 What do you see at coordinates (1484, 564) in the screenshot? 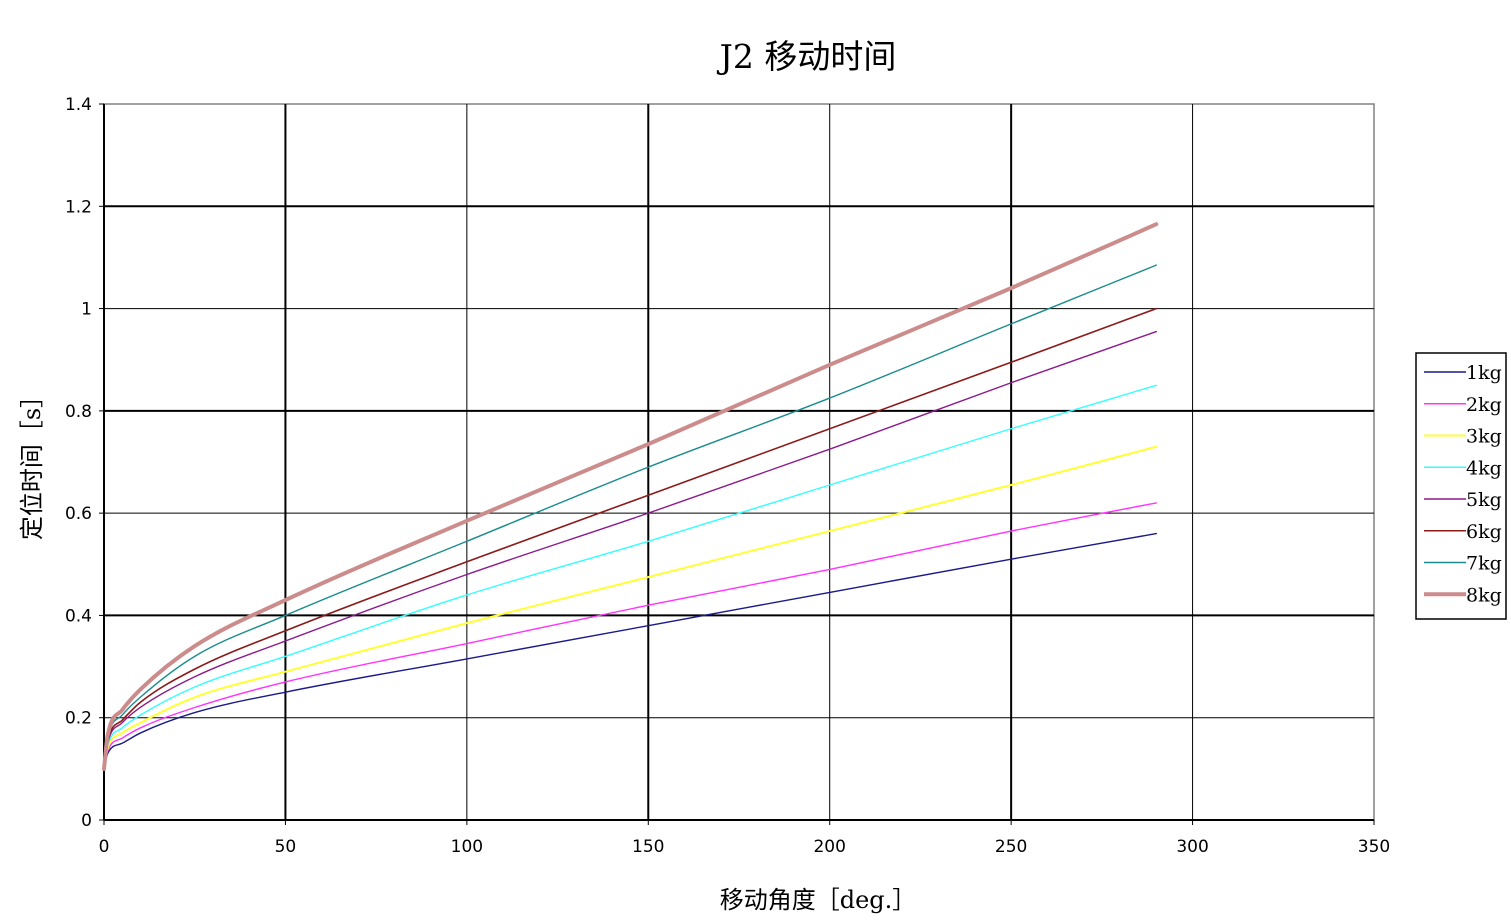
I see `legend-label-7kg: 7kg` at bounding box center [1484, 564].